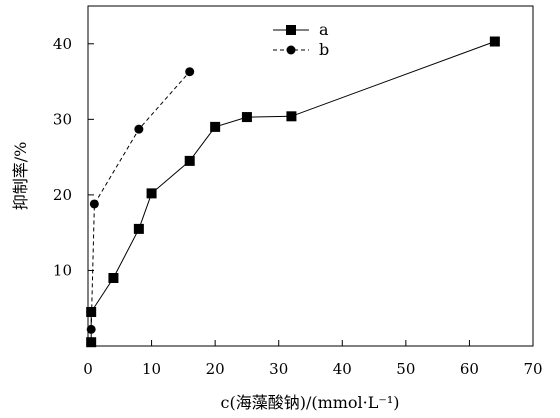  What do you see at coordinates (324, 49) in the screenshot?
I see `legend-label: b` at bounding box center [324, 49].